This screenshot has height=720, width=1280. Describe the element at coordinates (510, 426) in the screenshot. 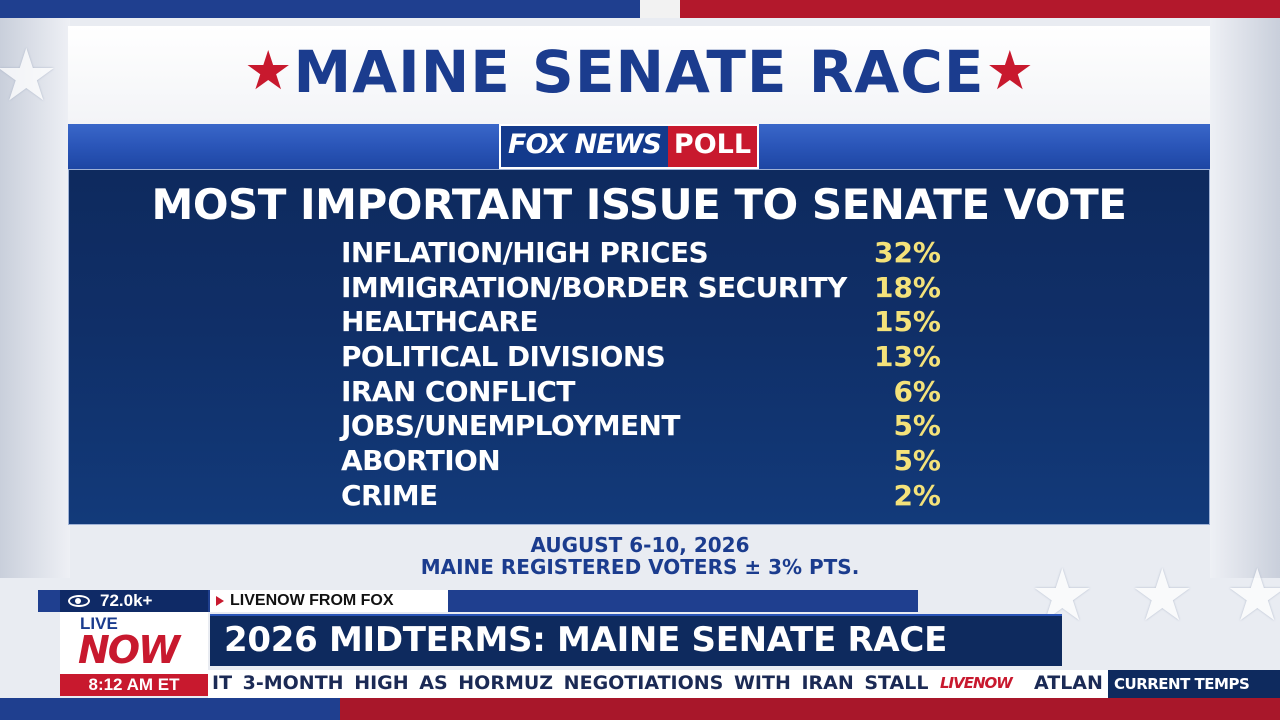

I see `issue-label: JOBS/UNEMPLOYMENT` at that location.